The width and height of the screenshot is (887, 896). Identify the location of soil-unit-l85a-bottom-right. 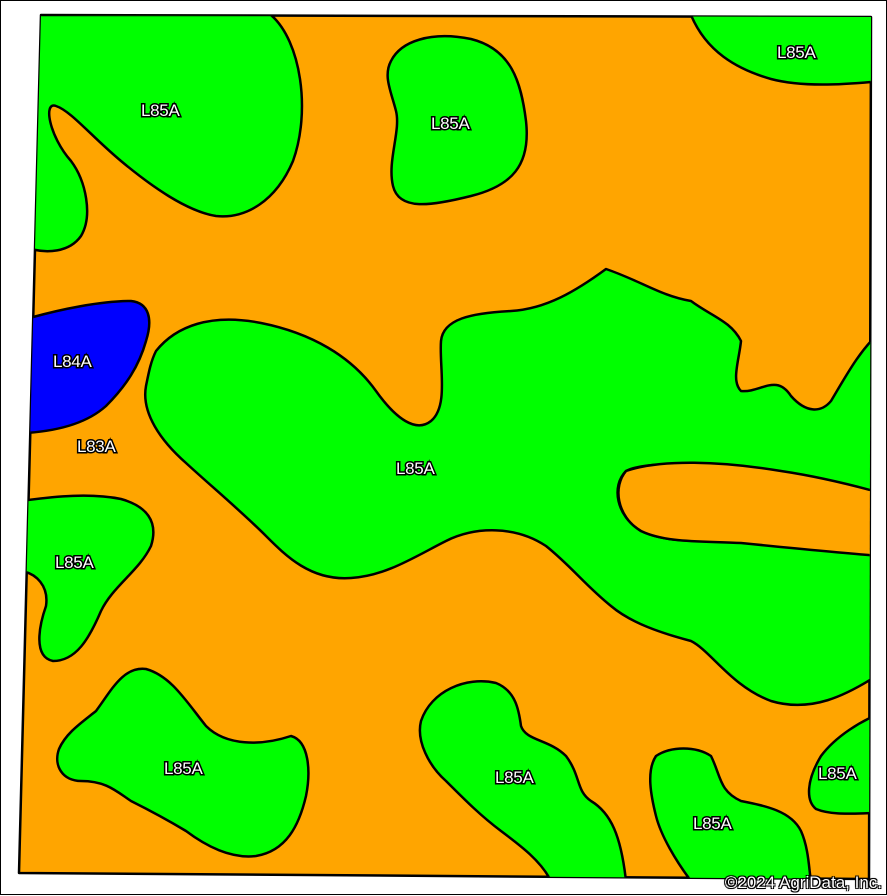
(730, 814).